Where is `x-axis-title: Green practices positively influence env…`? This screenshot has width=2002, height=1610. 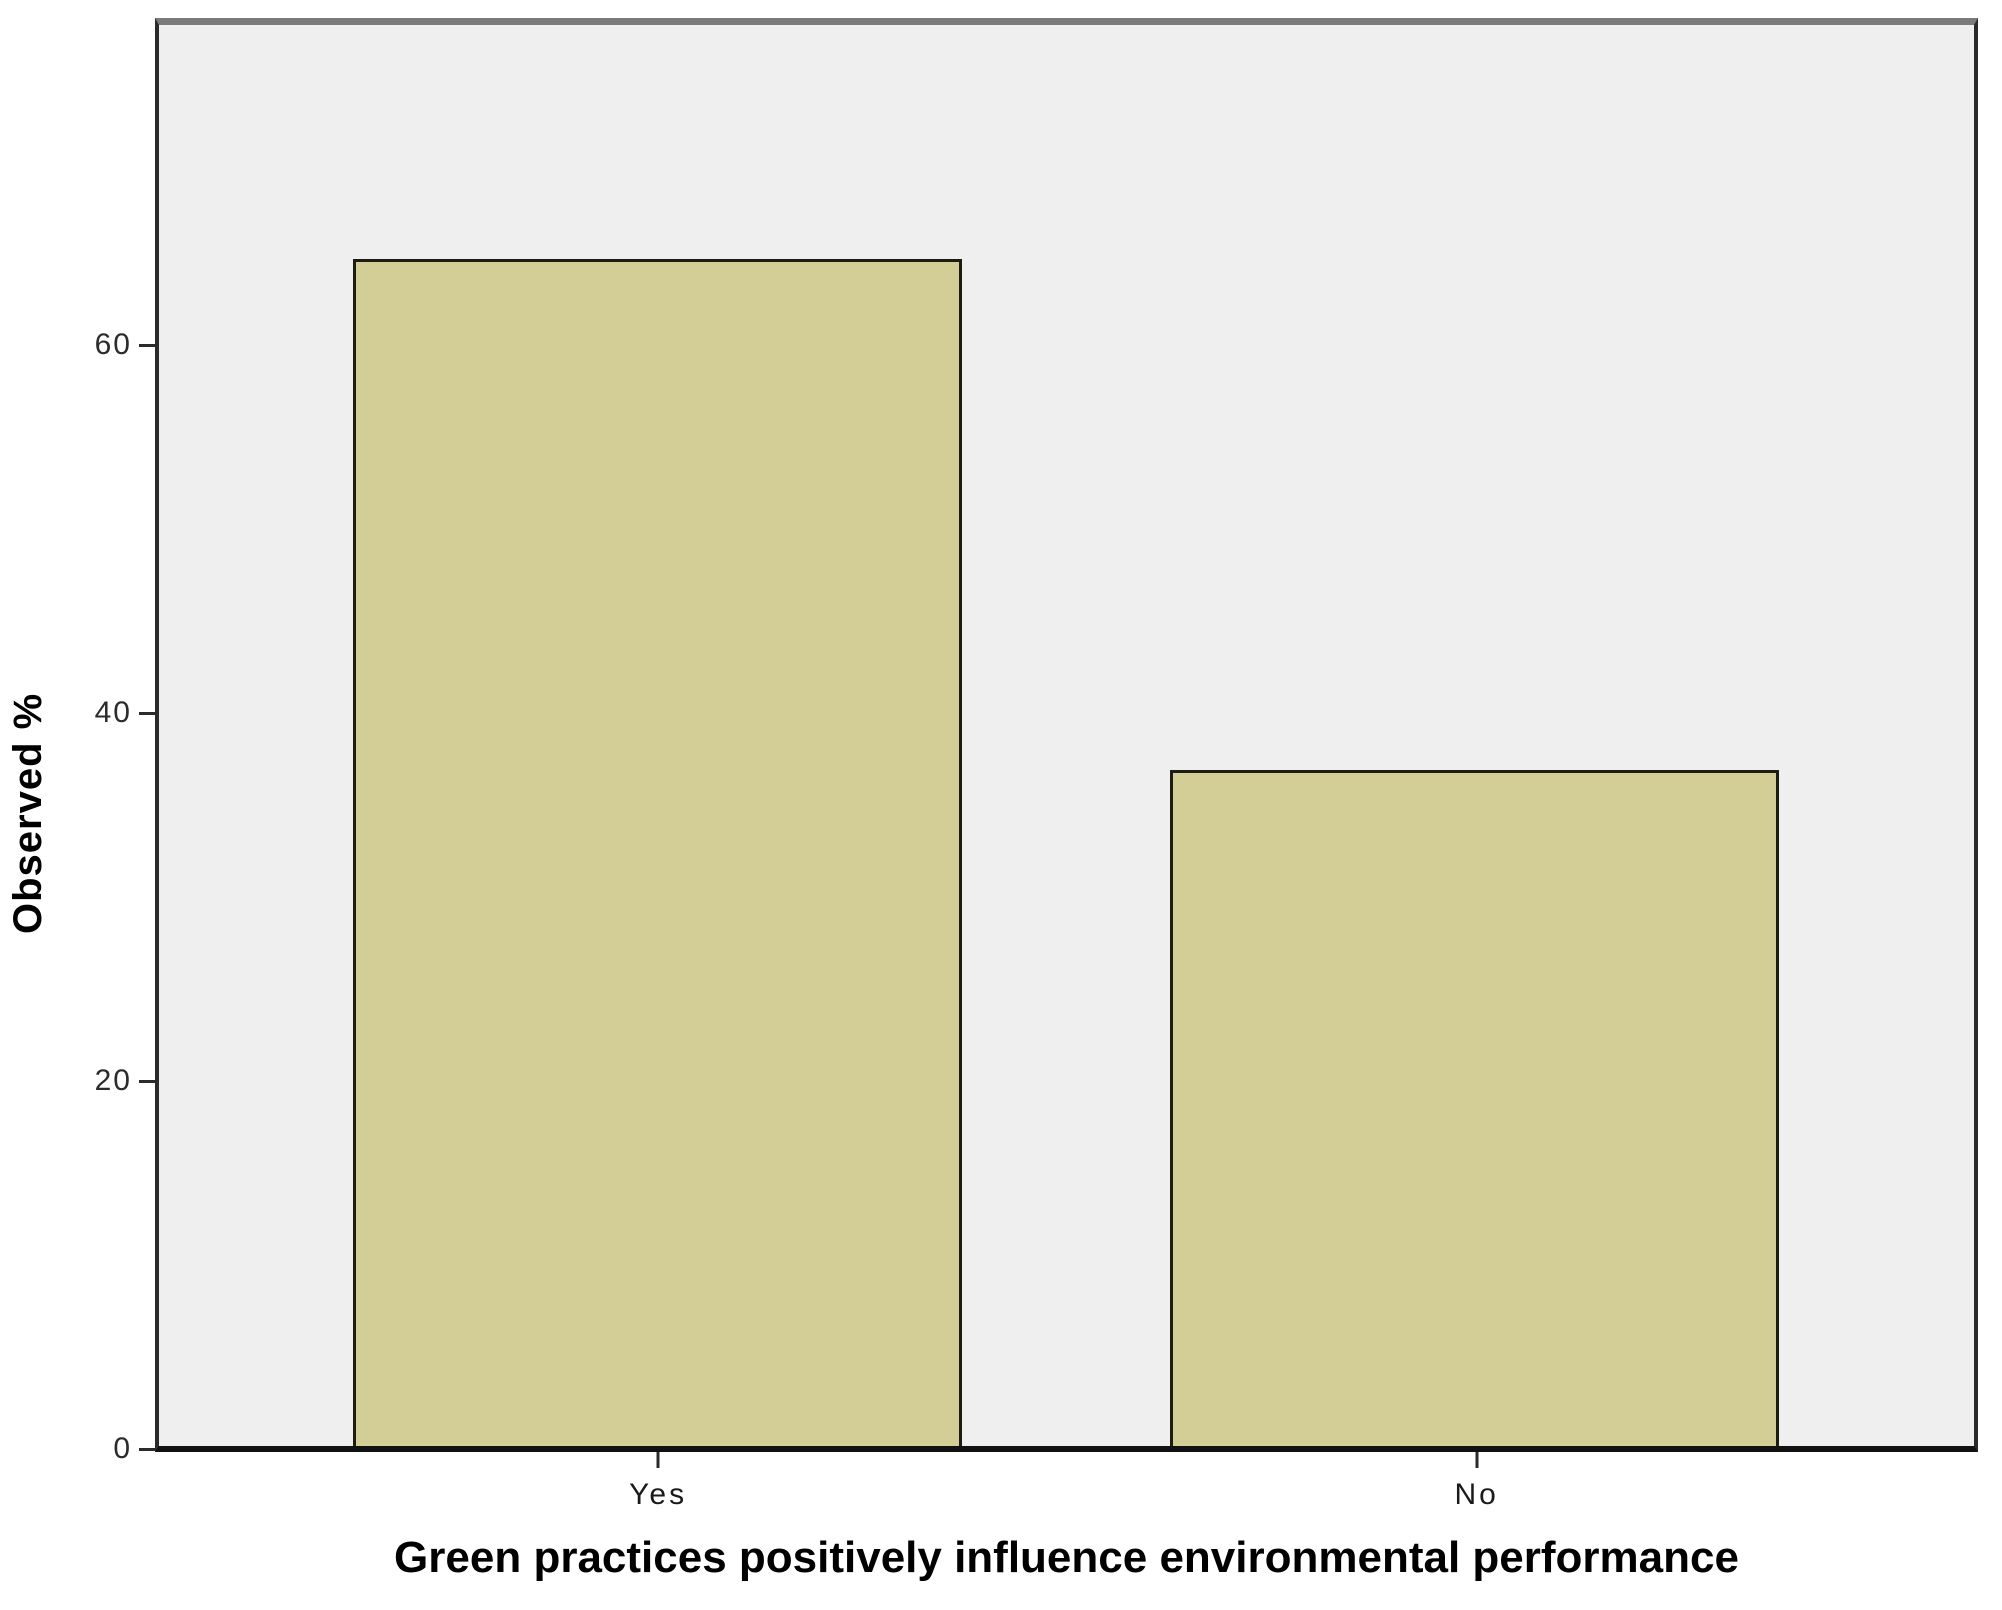 x-axis-title: Green practices positively influence env… is located at coordinates (1066, 1557).